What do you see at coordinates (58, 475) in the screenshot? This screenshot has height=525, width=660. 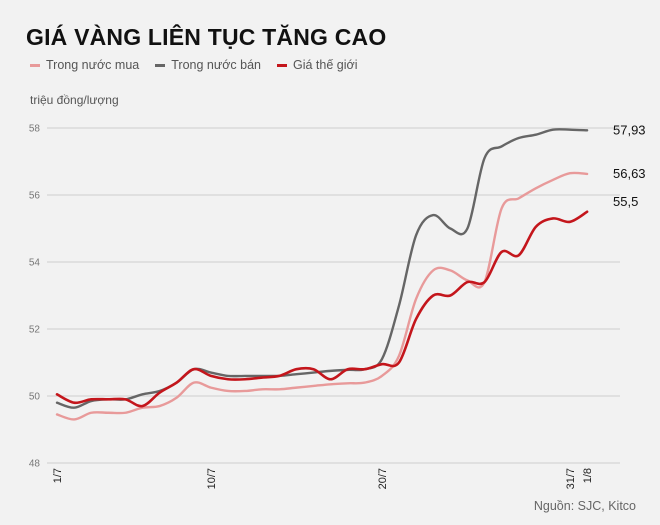 I see `x-tick-label: 1/7` at bounding box center [58, 475].